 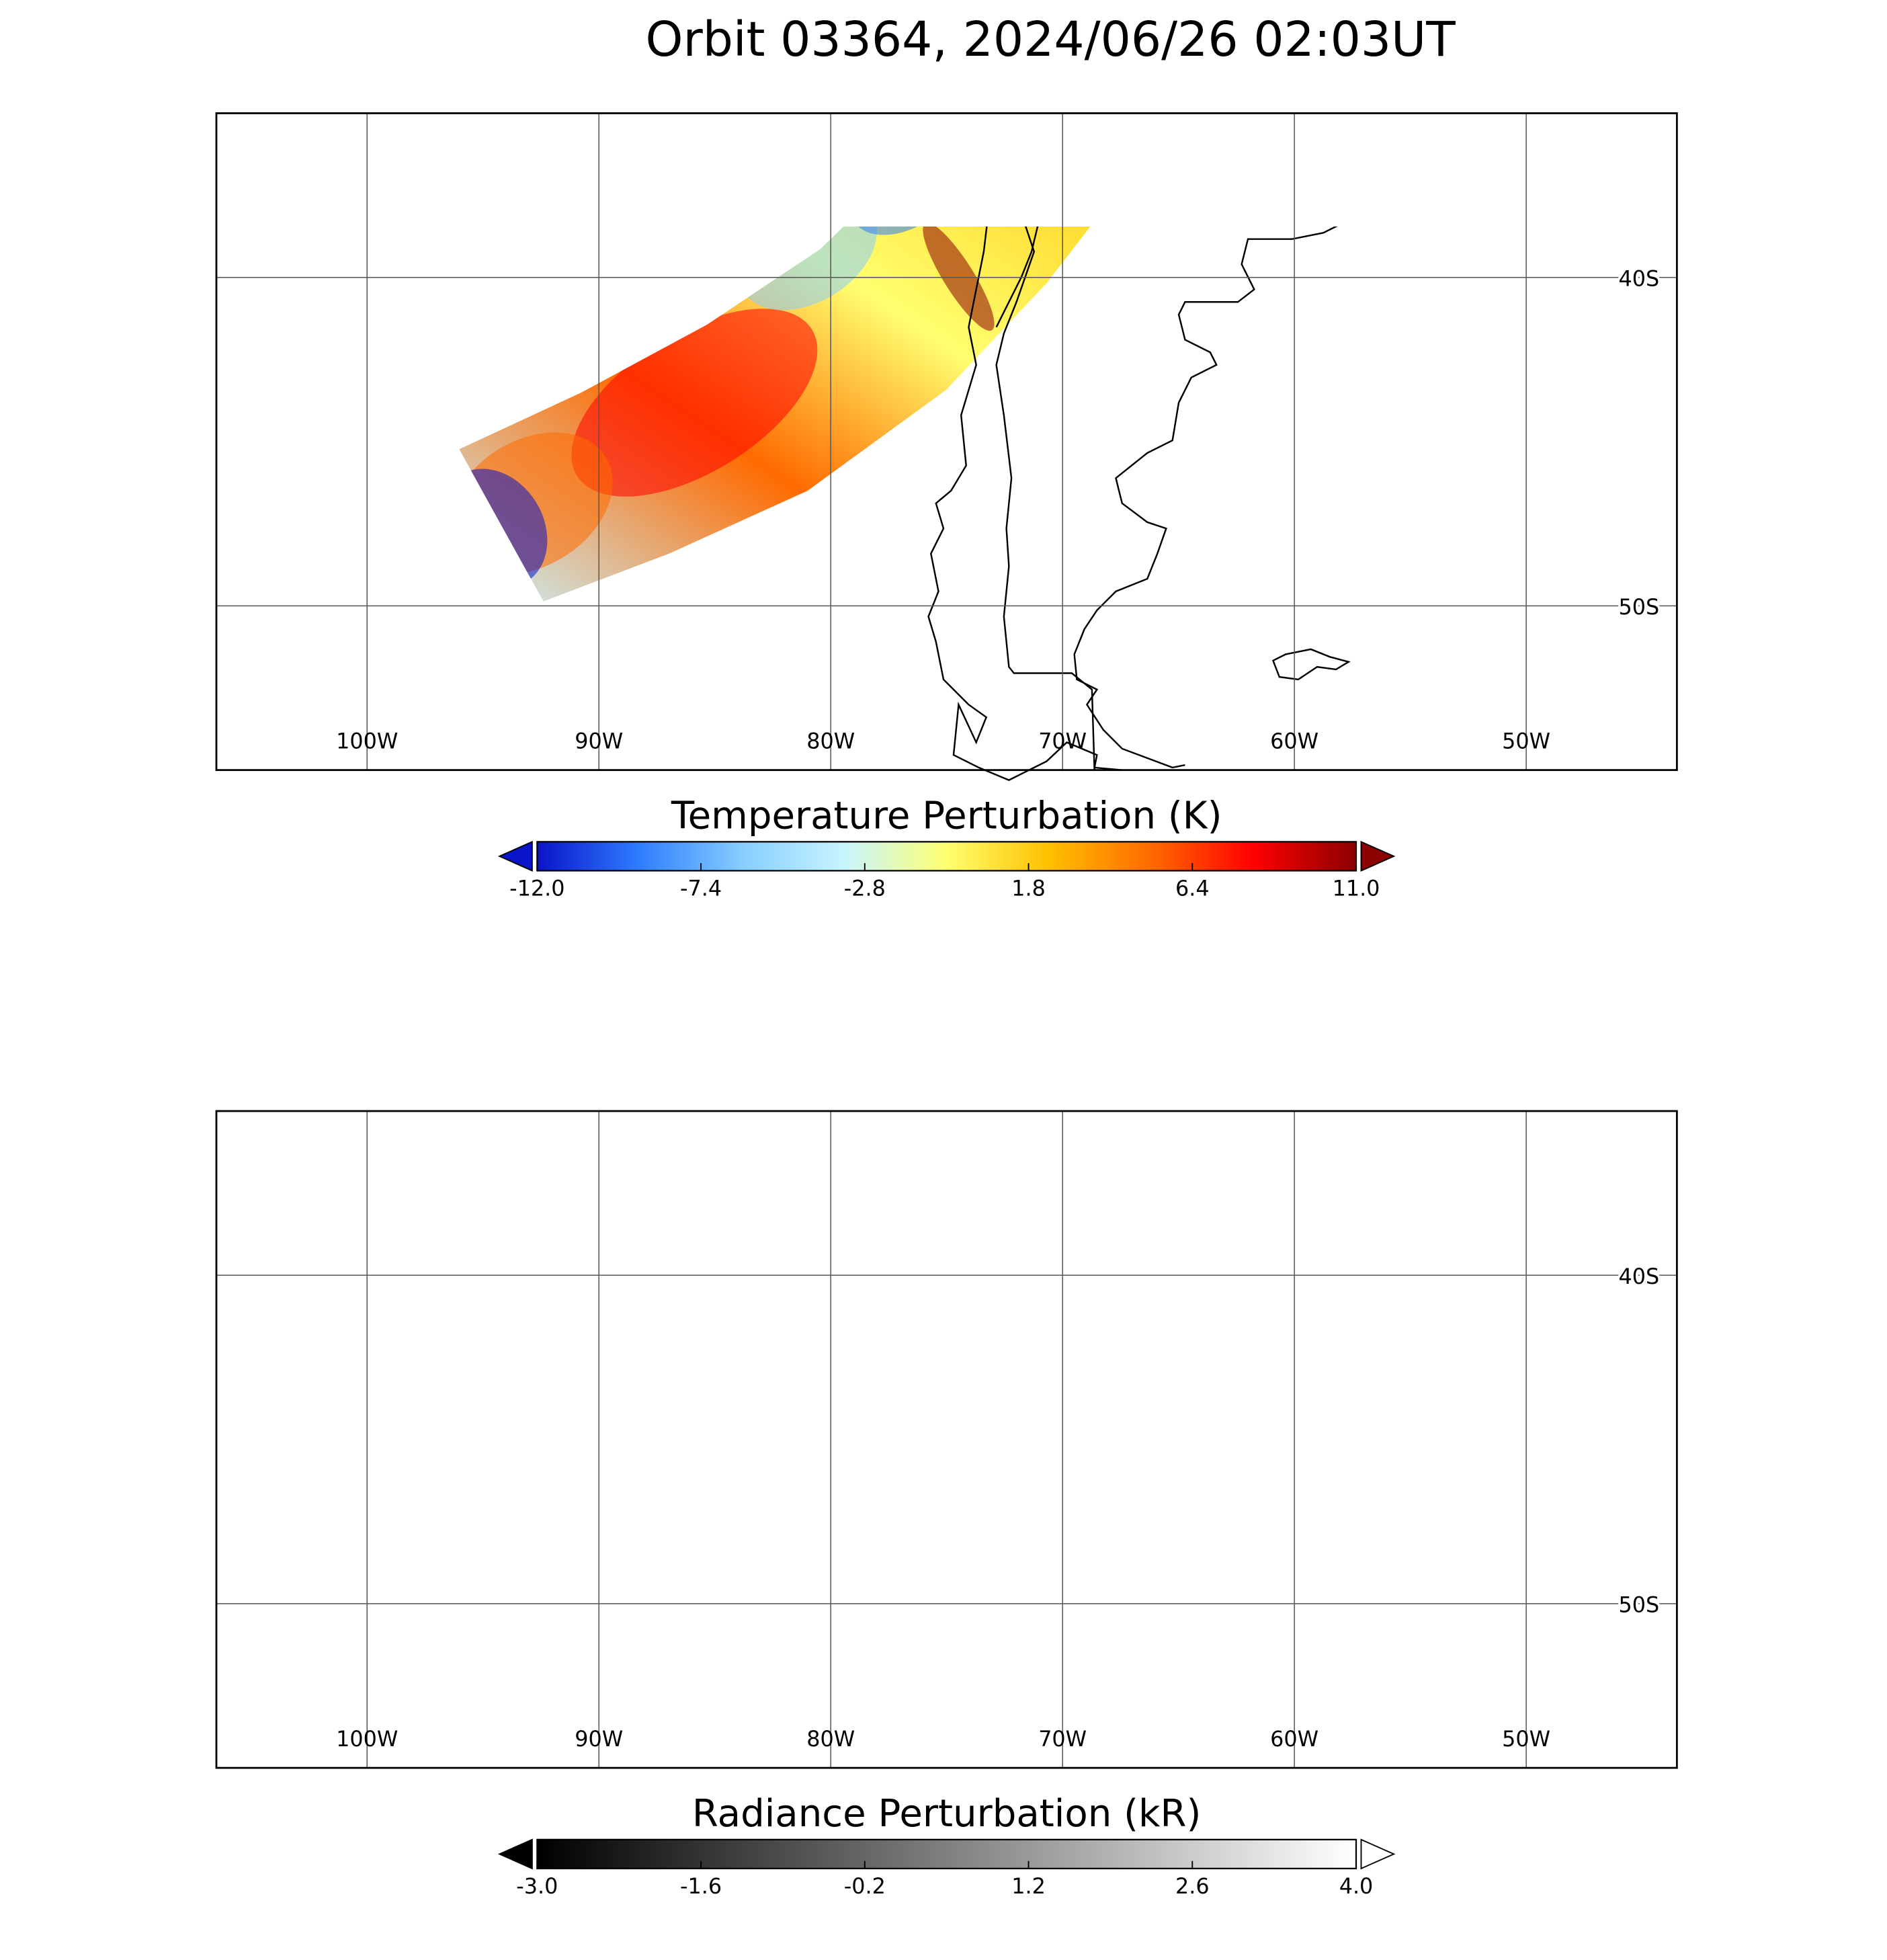 I want to click on colorbar-tick-label: -12.0, so click(x=537, y=888).